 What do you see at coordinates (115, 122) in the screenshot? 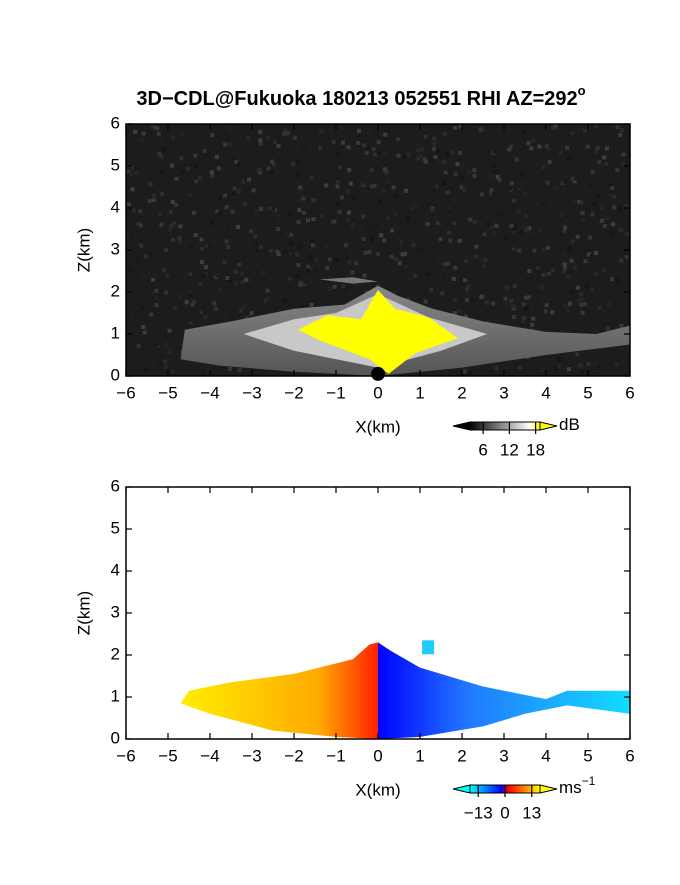
I see `y-tick-label: 6` at bounding box center [115, 122].